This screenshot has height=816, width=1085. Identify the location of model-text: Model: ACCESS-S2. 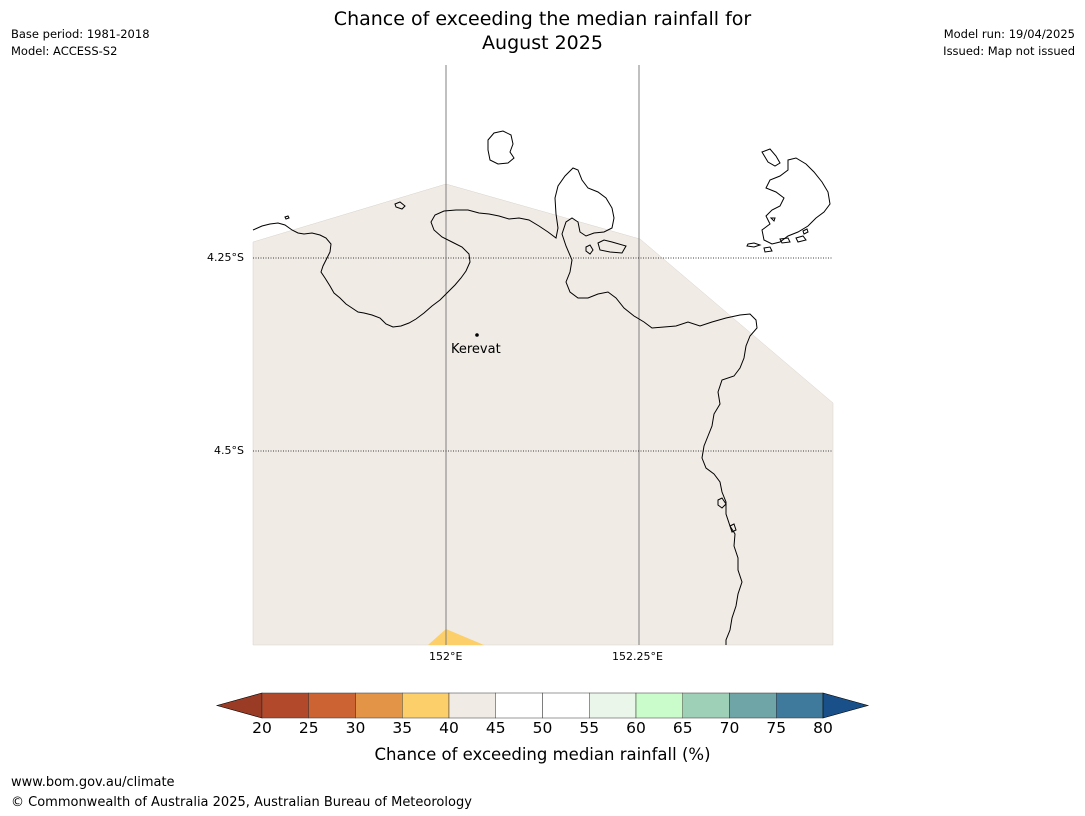
(64, 51).